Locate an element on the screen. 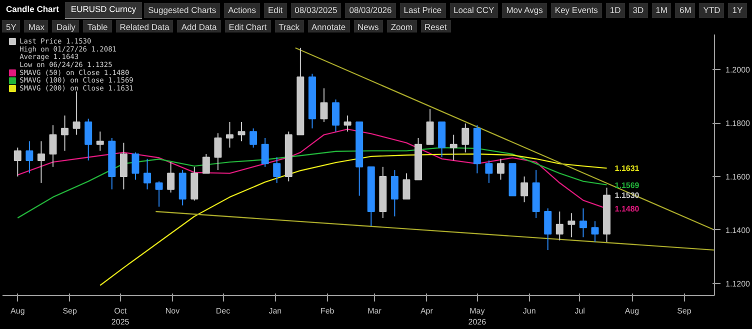 The height and width of the screenshot is (329, 752). text: 1M is located at coordinates (662, 10).